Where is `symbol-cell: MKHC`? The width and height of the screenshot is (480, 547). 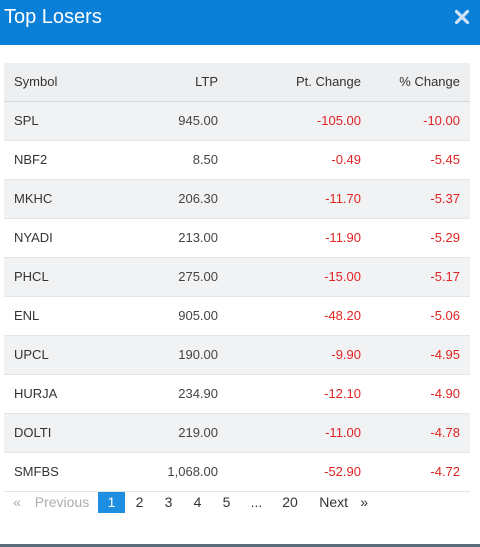 symbol-cell: MKHC is located at coordinates (62, 199).